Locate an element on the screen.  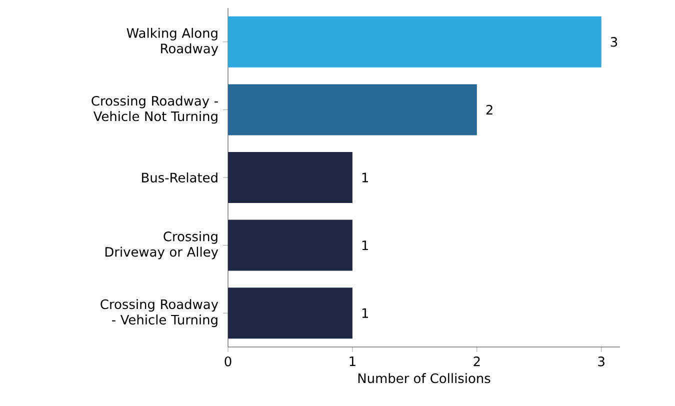
x-tick-label: 0 is located at coordinates (228, 361).